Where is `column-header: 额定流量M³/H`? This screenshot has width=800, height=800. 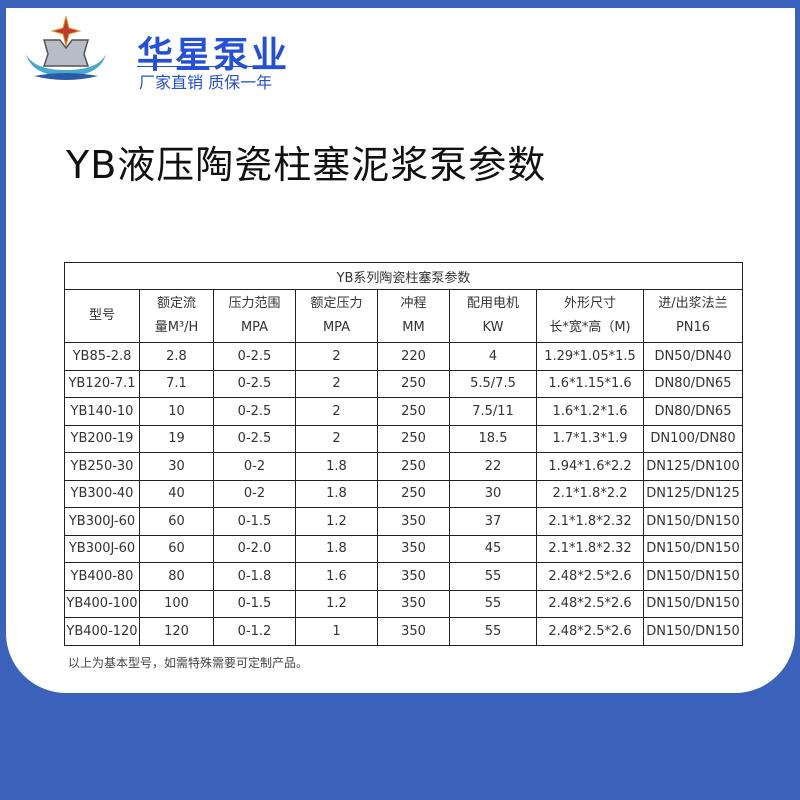
column-header: 额定流量M³/H is located at coordinates (176, 316).